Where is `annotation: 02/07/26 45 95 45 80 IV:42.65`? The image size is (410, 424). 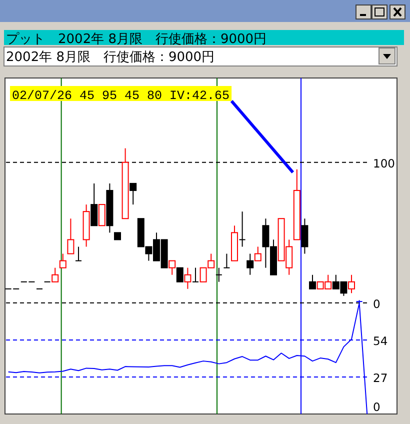
annotation: 02/07/26 45 95 45 80 IV:42.65 is located at coordinates (121, 96).